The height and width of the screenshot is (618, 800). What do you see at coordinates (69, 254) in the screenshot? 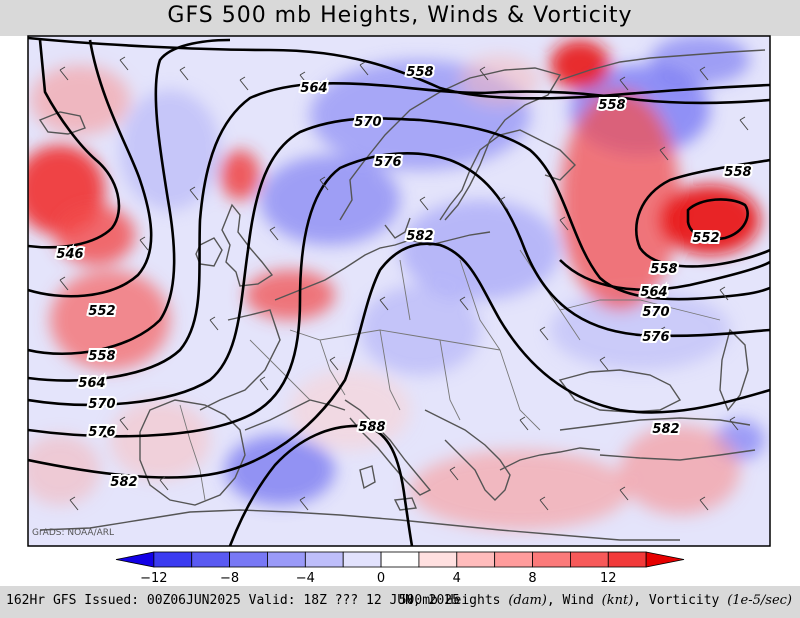
I see `contour-label: 546` at bounding box center [69, 254].